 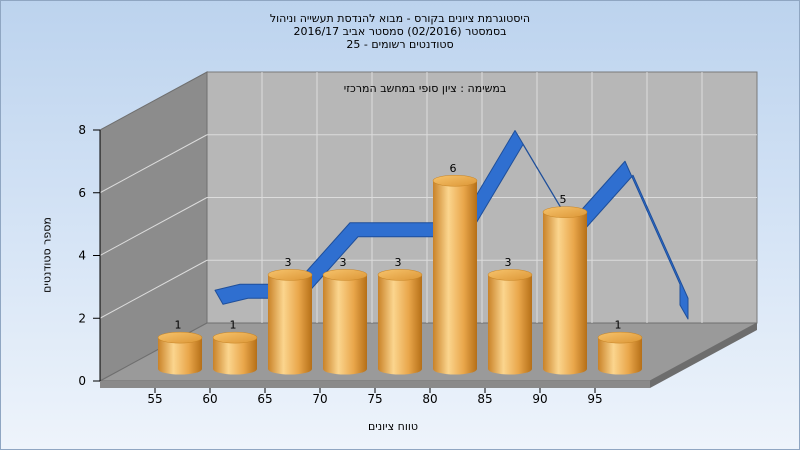 What do you see at coordinates (400, 31) in the screenshot?
I see `chart-title-line2: בסמסטר (02/2016) סמסטר אביב 2016/17` at bounding box center [400, 31].